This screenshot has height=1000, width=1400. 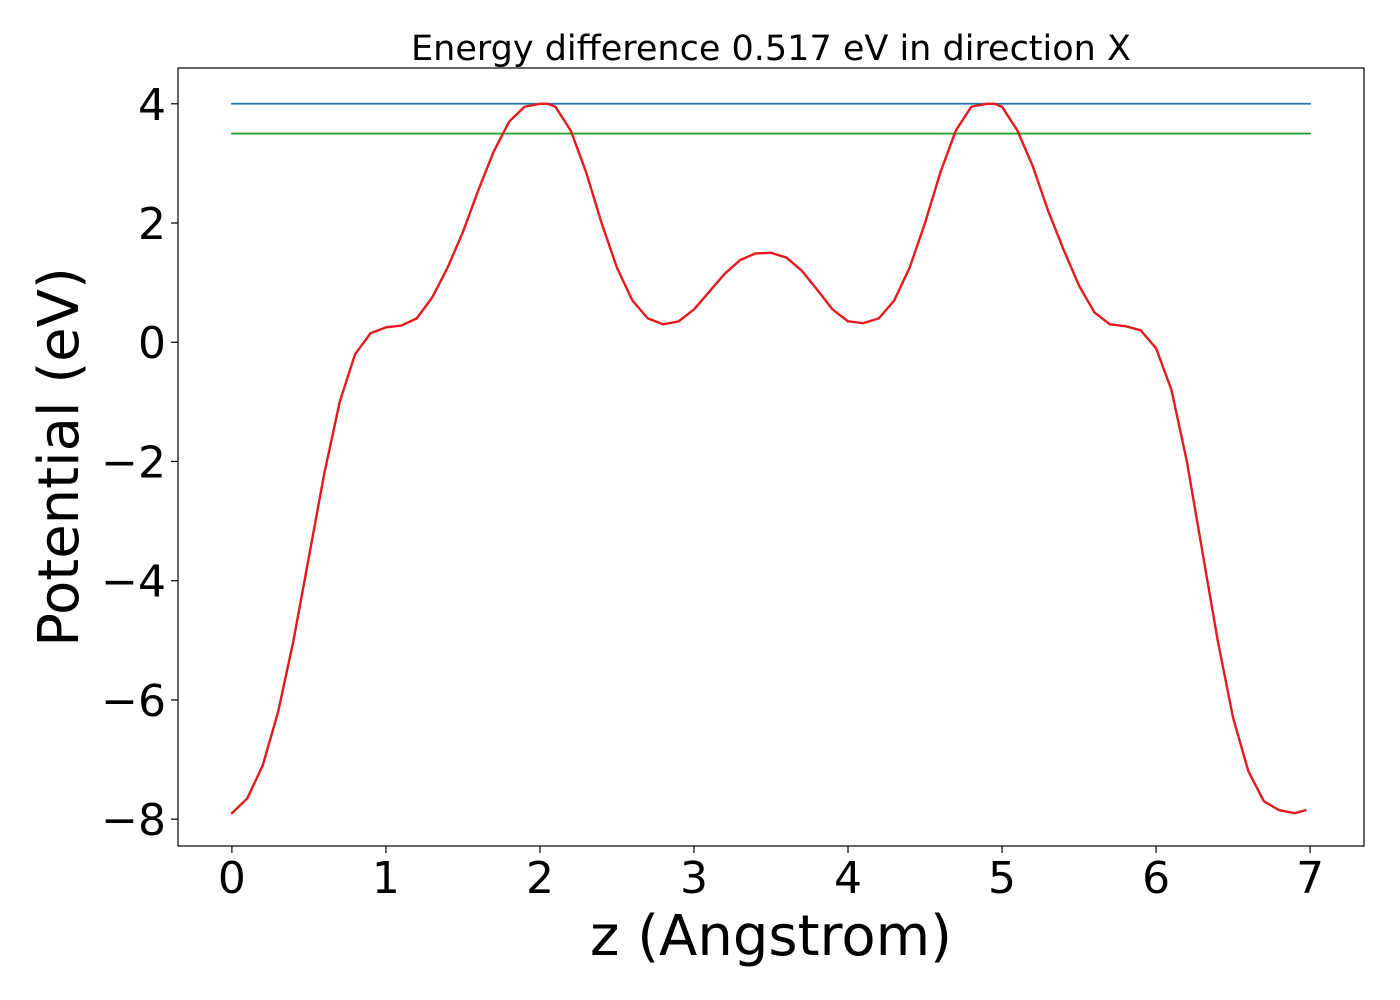 I want to click on y-axis-ticks: 4 2 0 −2 −4 −6 −8, so click(x=139, y=463).